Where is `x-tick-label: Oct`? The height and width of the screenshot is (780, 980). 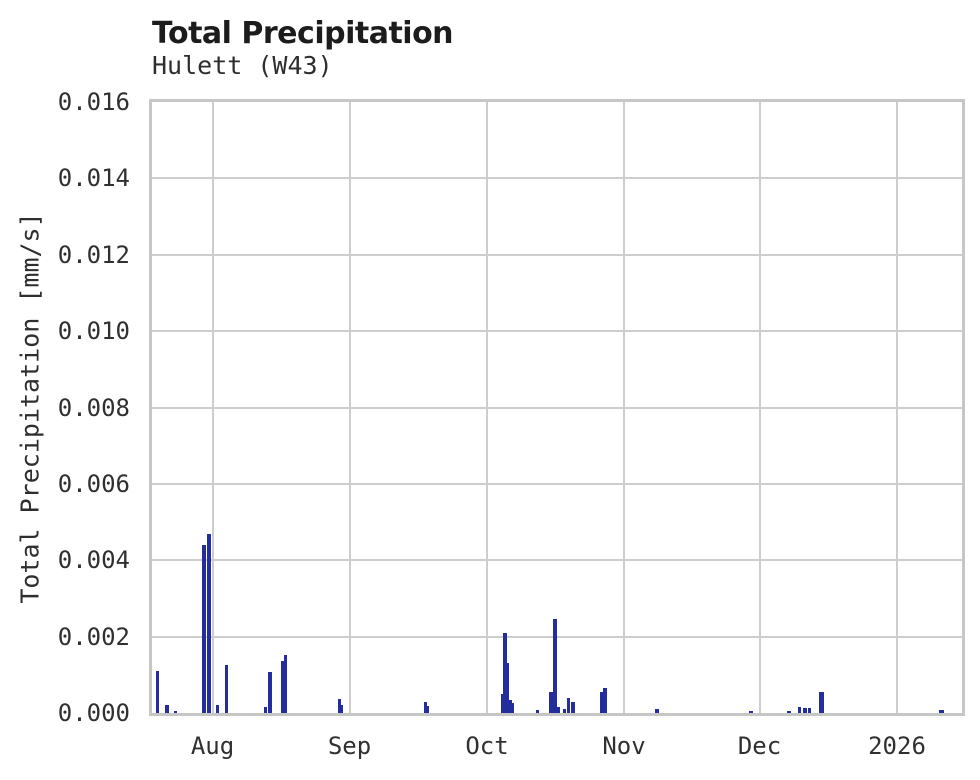 x-tick-label: Oct is located at coordinates (487, 746).